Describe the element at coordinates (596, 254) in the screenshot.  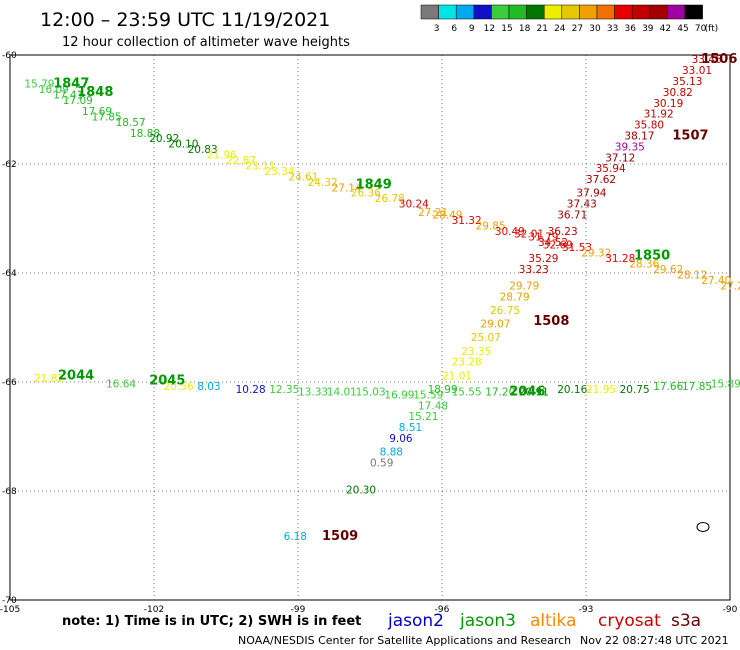
I see `swh-point: 29.32` at that location.